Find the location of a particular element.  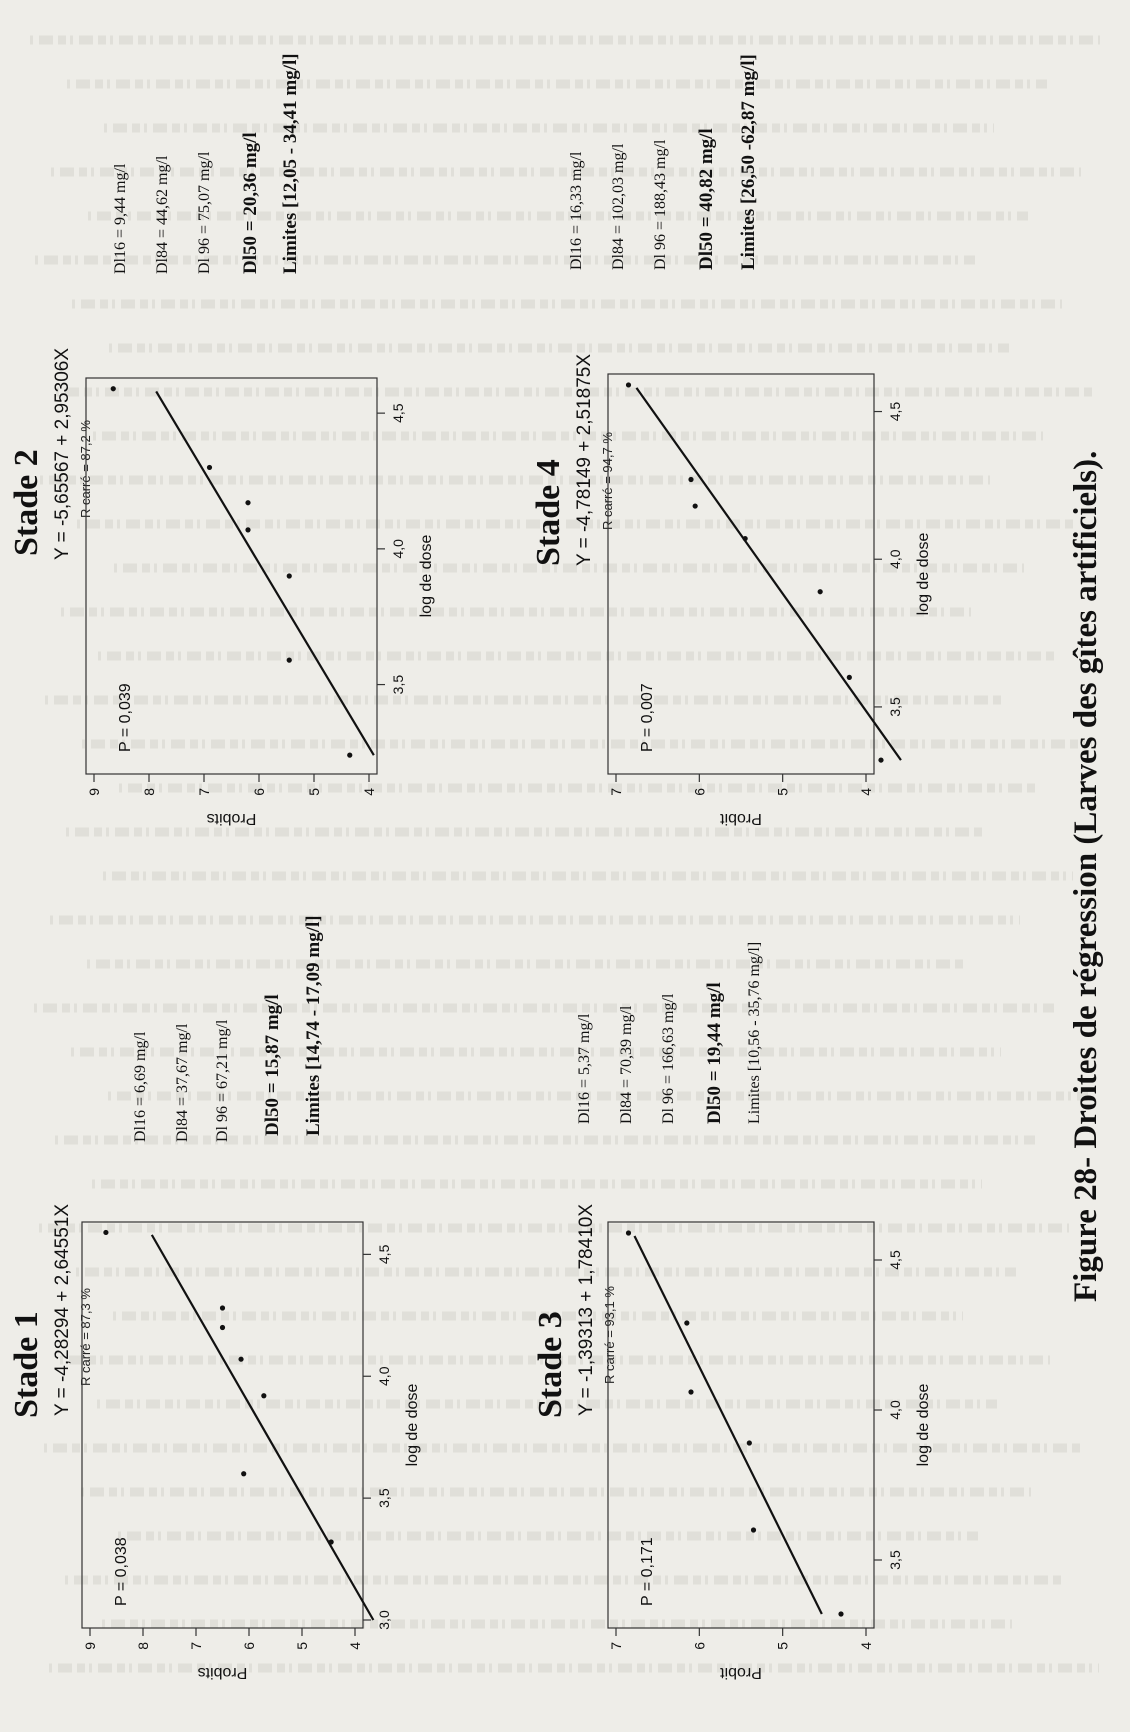

stat-line: Dl 96 = 75,07 mg/l is located at coordinates (204, 212).